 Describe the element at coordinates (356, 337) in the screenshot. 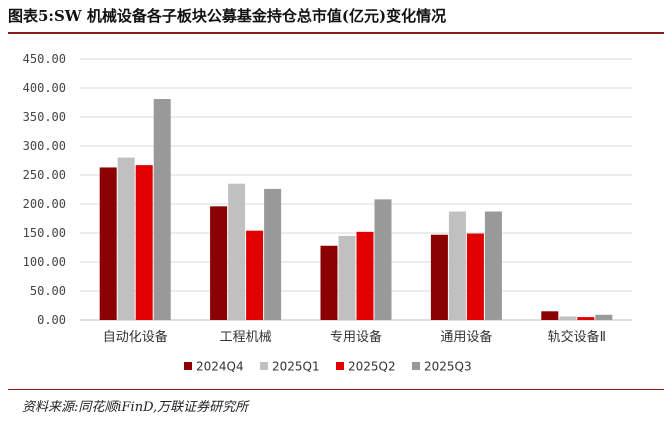

I see `category-label: 专用设备` at that location.